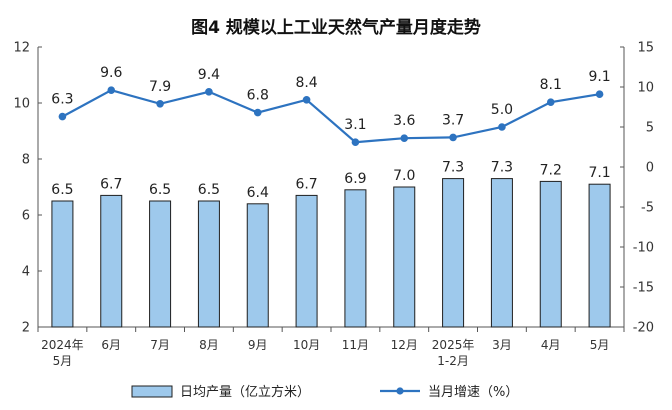 This screenshot has width=672, height=410. Describe the element at coordinates (21, 48) in the screenshot. I see `left-tick-label: 12` at that location.